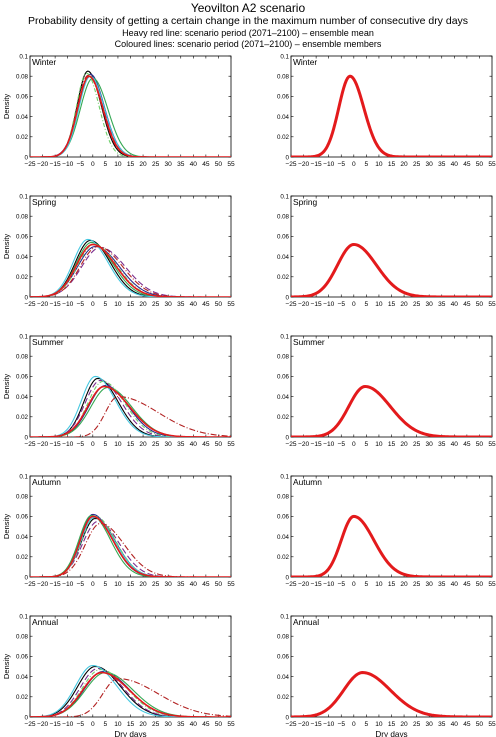 Image resolution: width=496 pixels, height=737 pixels. What do you see at coordinates (6, 107) in the screenshot?
I see `y-axis-label: Density` at bounding box center [6, 107].